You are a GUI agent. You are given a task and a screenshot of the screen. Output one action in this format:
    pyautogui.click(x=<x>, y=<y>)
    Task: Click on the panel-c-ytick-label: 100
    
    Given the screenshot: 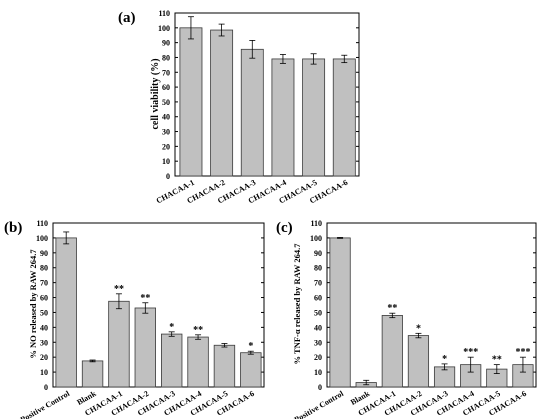 What is the action you would take?
    pyautogui.click(x=316, y=238)
    